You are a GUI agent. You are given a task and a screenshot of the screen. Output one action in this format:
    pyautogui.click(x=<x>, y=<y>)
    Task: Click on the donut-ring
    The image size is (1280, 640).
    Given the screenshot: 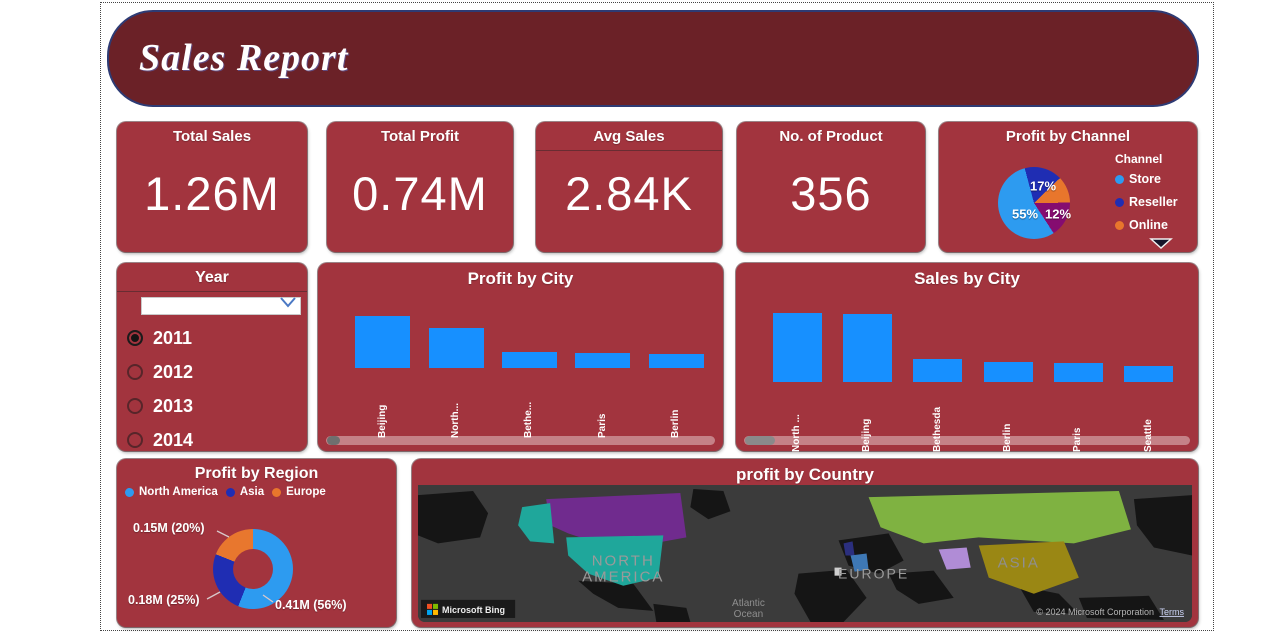 What is the action you would take?
    pyautogui.click(x=253, y=569)
    